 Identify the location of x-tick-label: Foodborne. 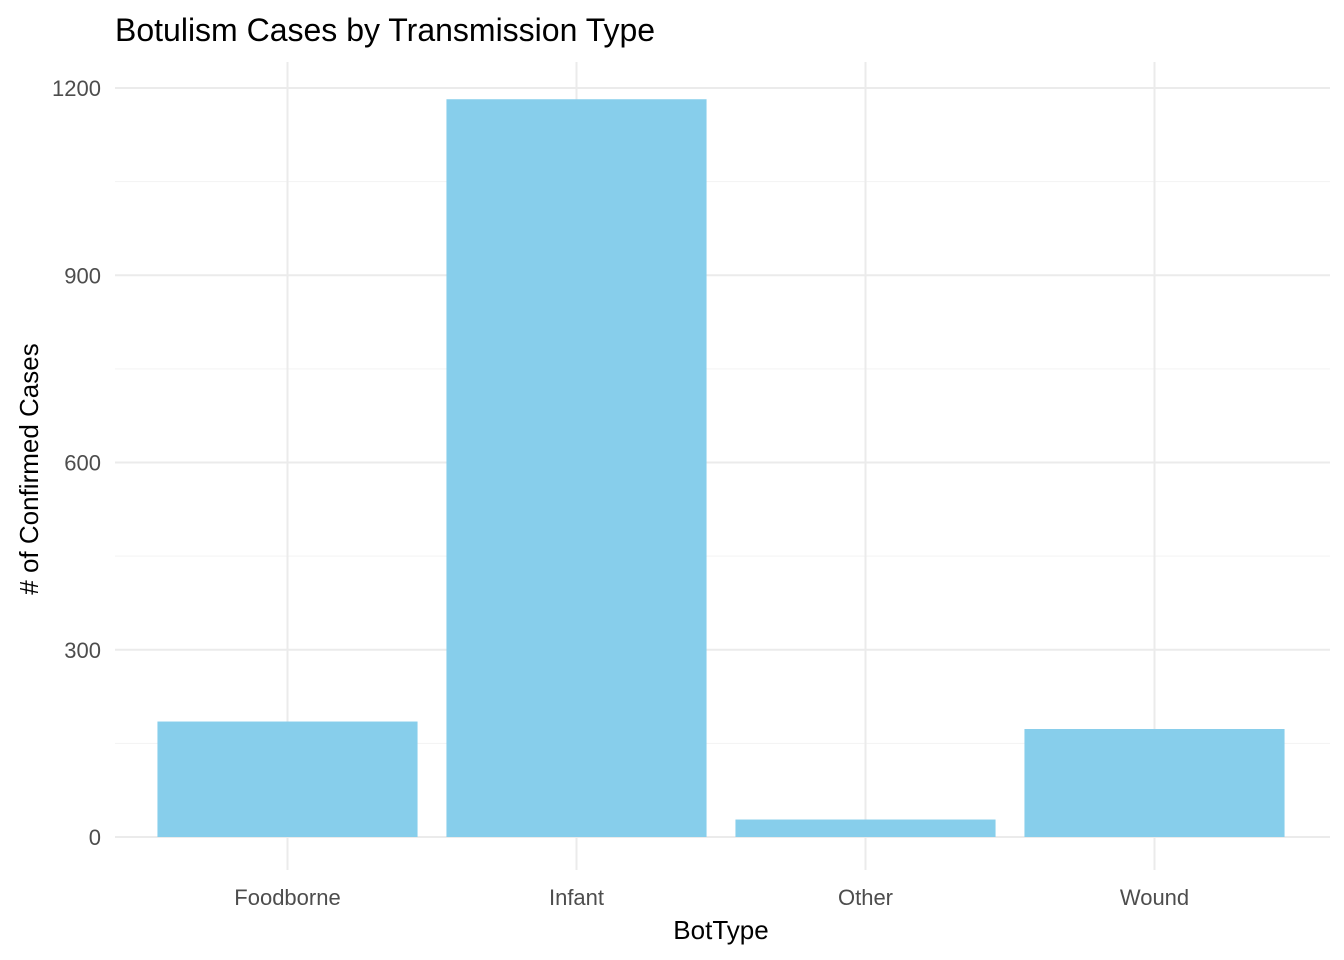
(287, 897).